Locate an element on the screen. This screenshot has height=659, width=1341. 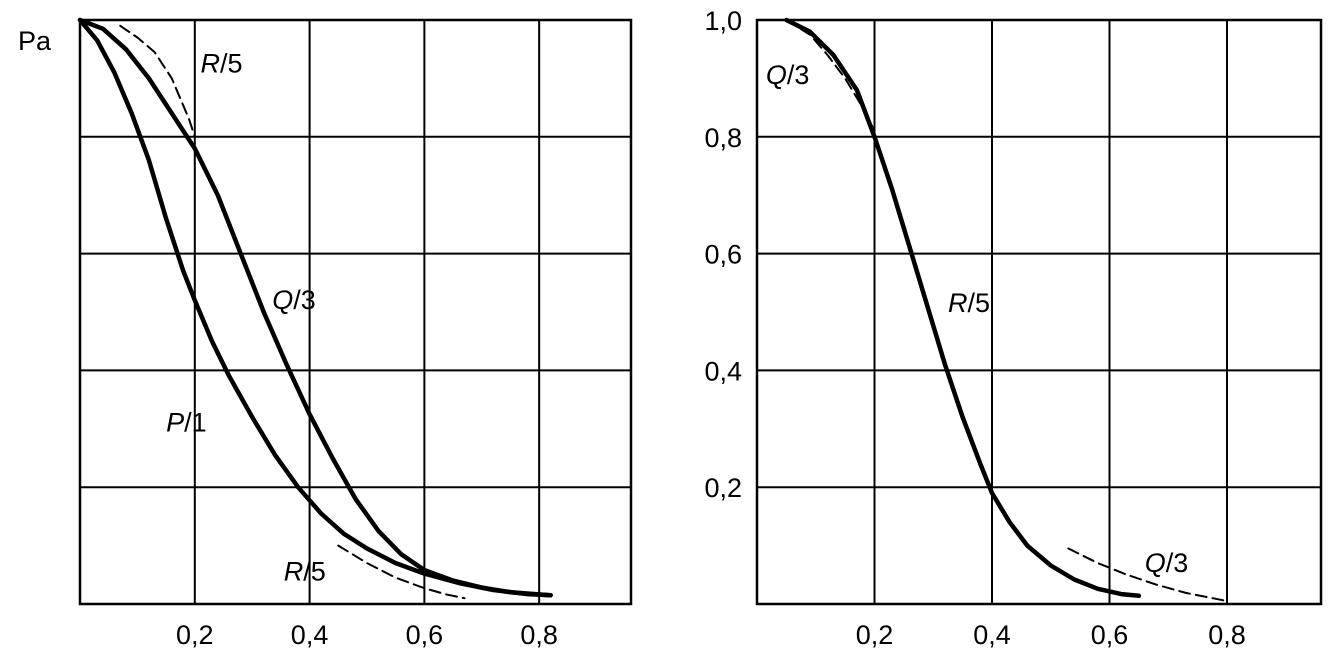
y-tick-label: 0,4 is located at coordinates (723, 371).